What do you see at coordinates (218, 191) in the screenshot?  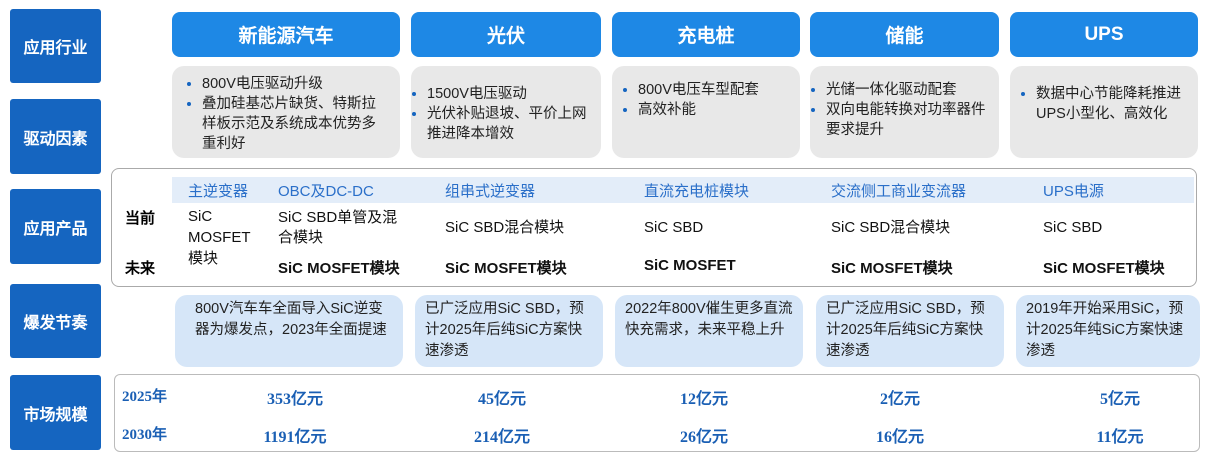 I see `product-name: 主逆变器` at bounding box center [218, 191].